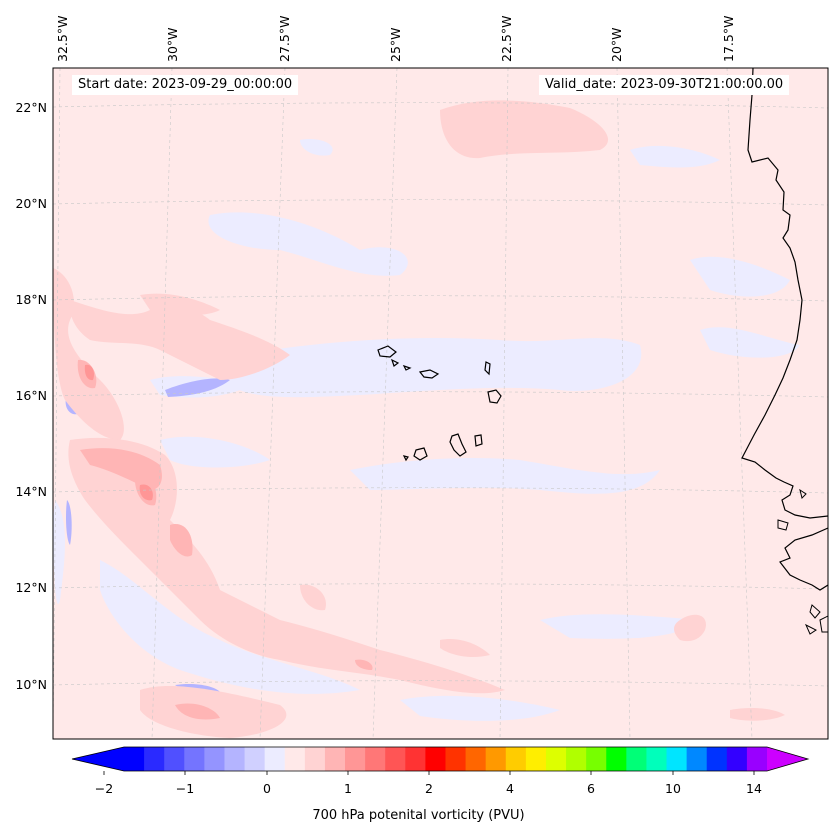 Image resolution: width=837 pixels, height=836 pixels. Describe the element at coordinates (31, 107) in the screenshot. I see `lat-label: 22°N` at that location.